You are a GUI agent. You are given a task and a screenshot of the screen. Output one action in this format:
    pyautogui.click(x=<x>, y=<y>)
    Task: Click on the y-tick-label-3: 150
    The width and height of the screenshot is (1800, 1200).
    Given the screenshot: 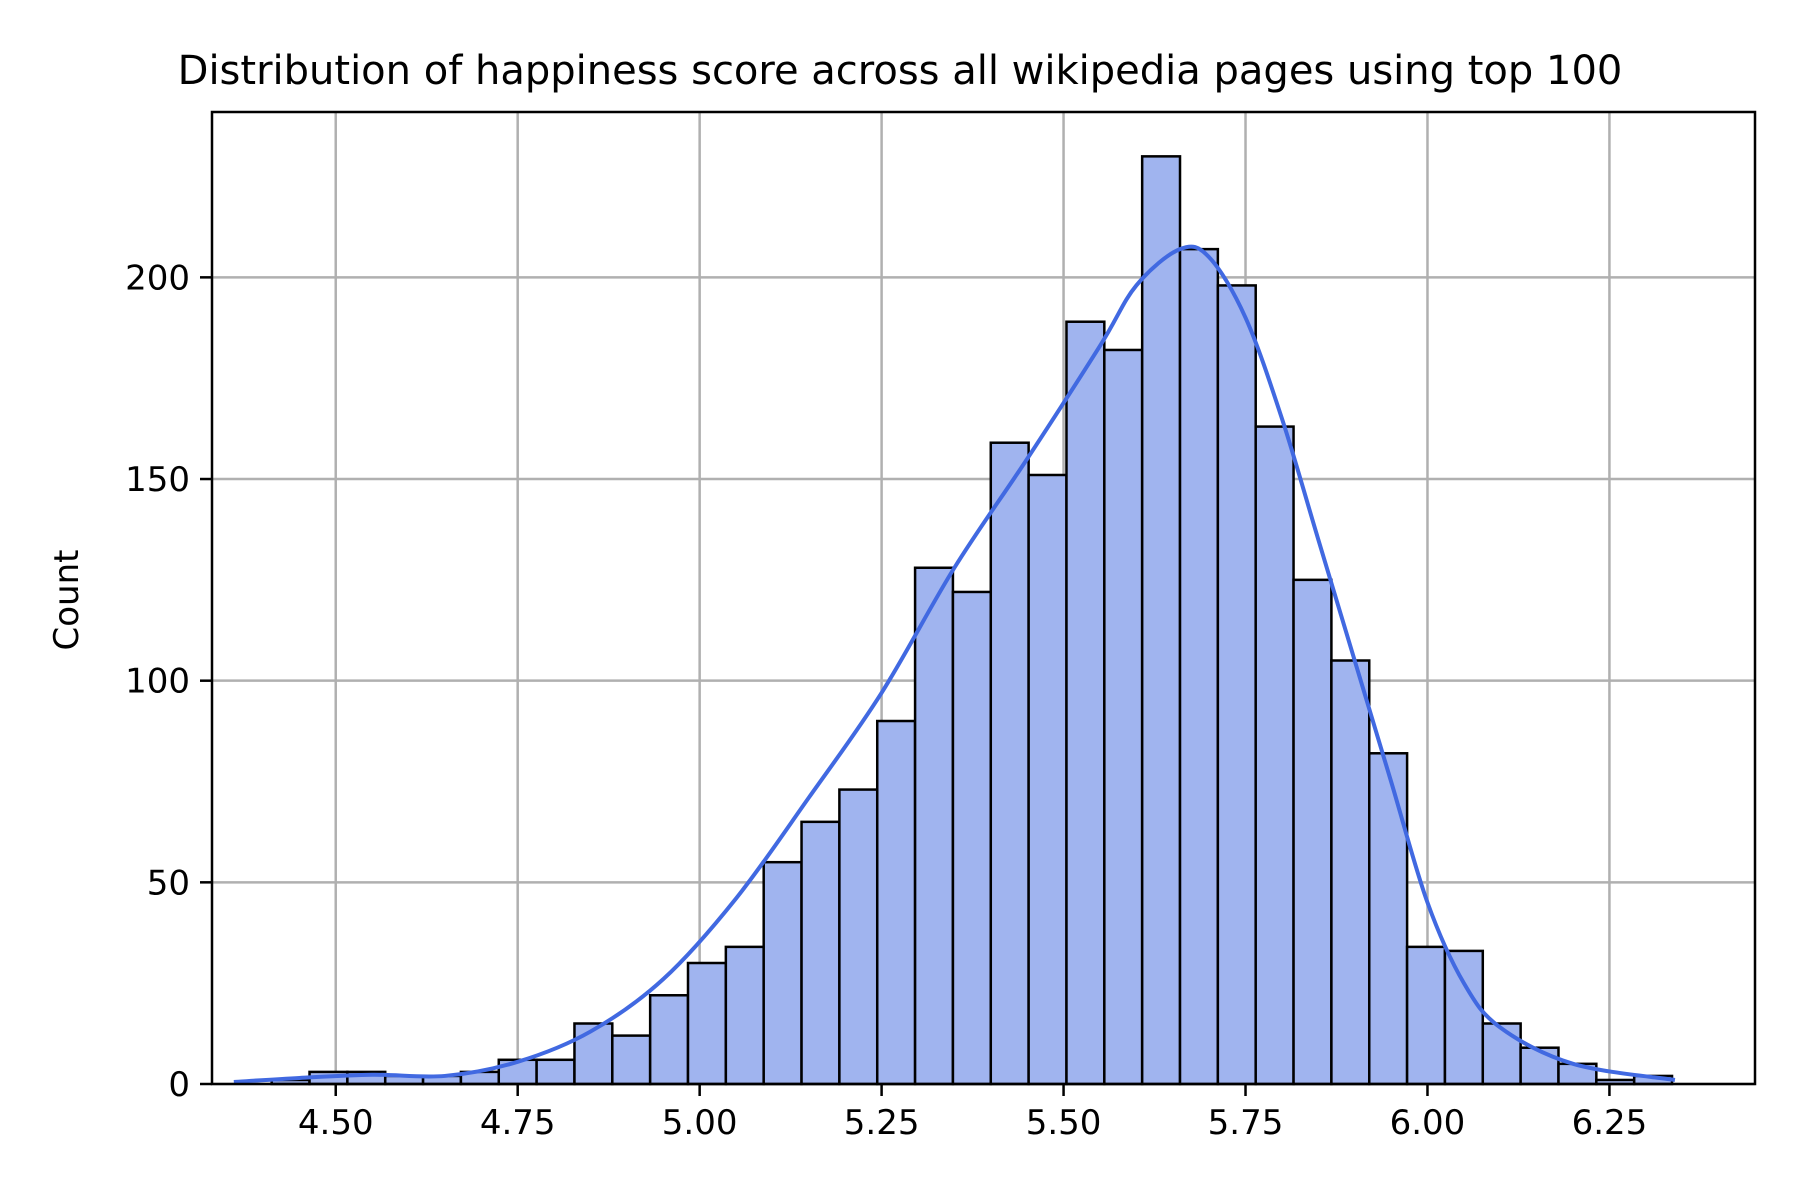 What is the action you would take?
    pyautogui.click(x=157, y=480)
    